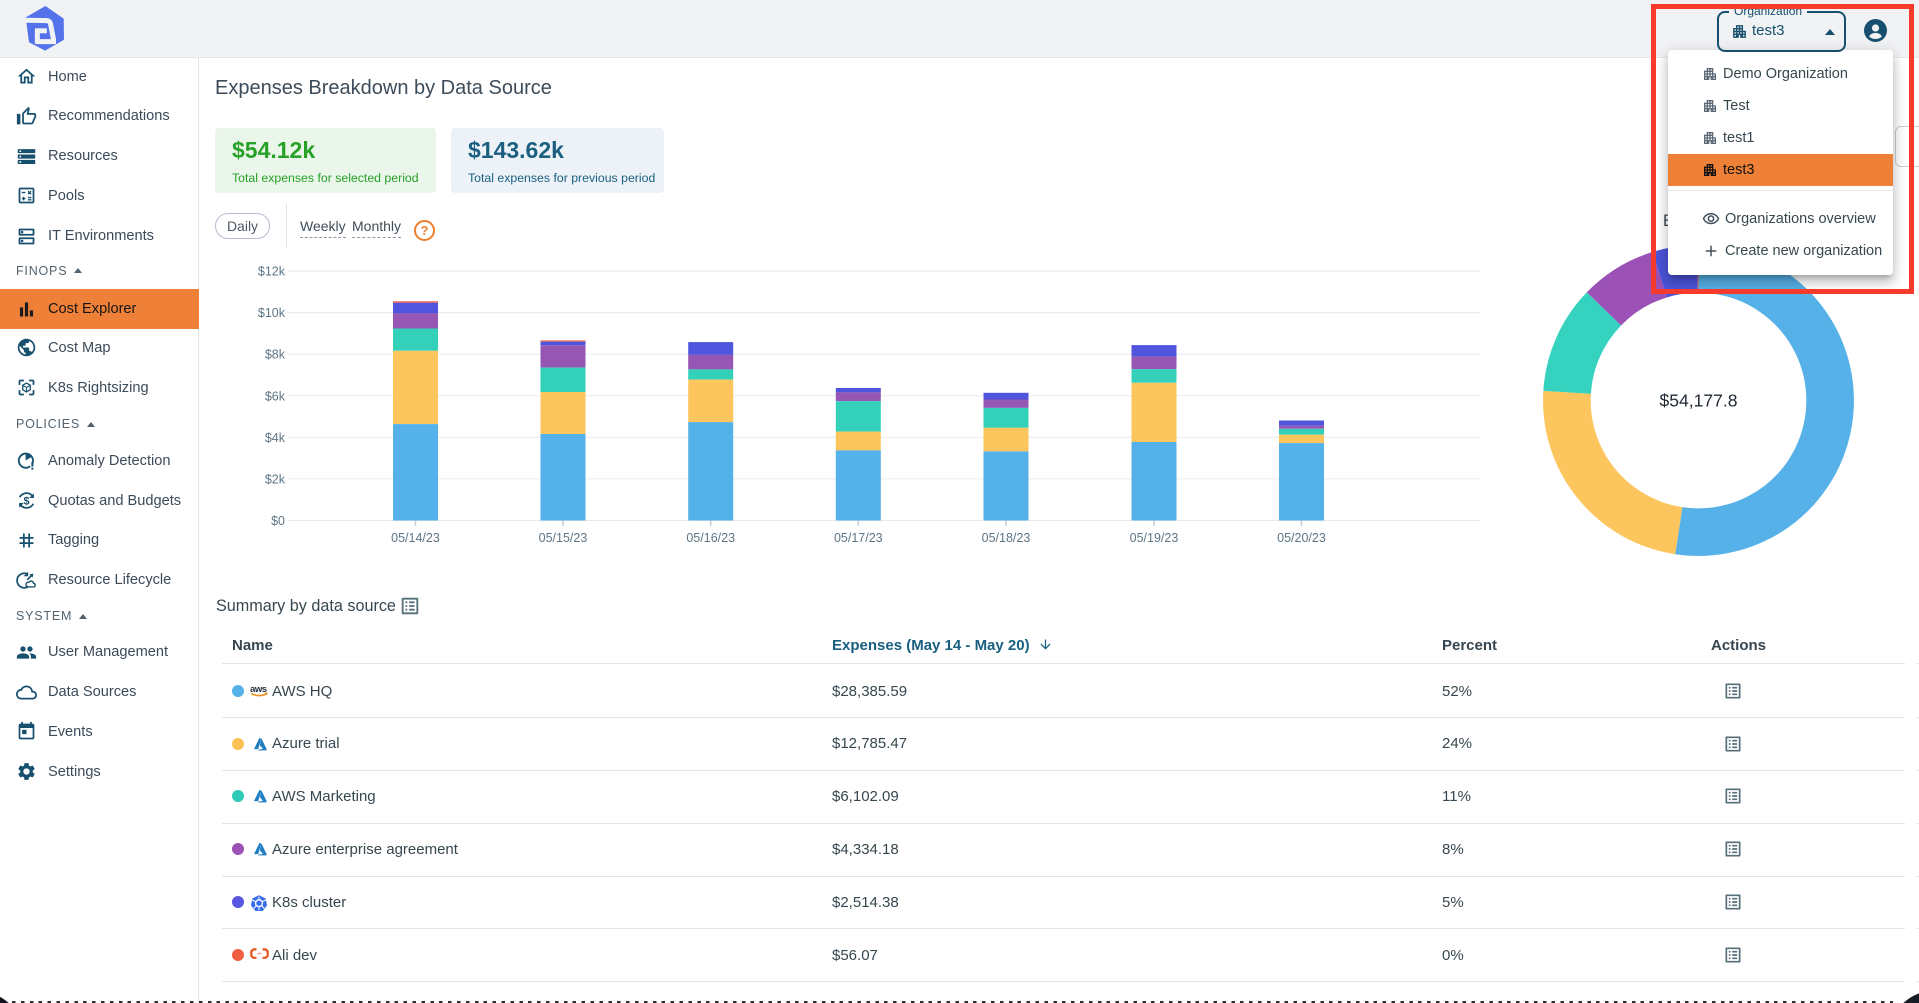 Image resolution: width=1919 pixels, height=1003 pixels. Describe the element at coordinates (278, 521) in the screenshot. I see `svg-text: $0` at that location.